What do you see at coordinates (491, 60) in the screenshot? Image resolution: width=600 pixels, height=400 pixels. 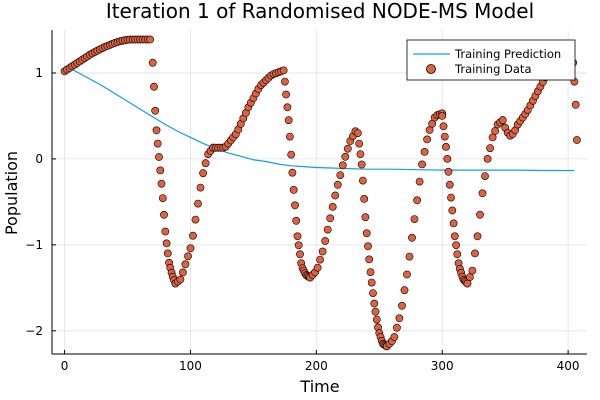 I see `legend: Training Prediction Training Data` at bounding box center [491, 60].